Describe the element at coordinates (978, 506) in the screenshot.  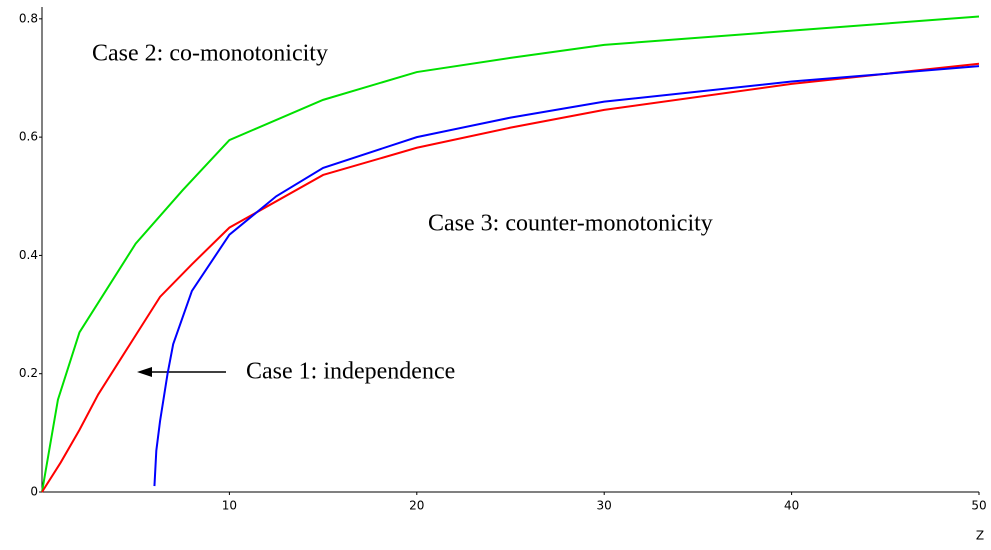
I see `x-tick-label: 50` at that location.